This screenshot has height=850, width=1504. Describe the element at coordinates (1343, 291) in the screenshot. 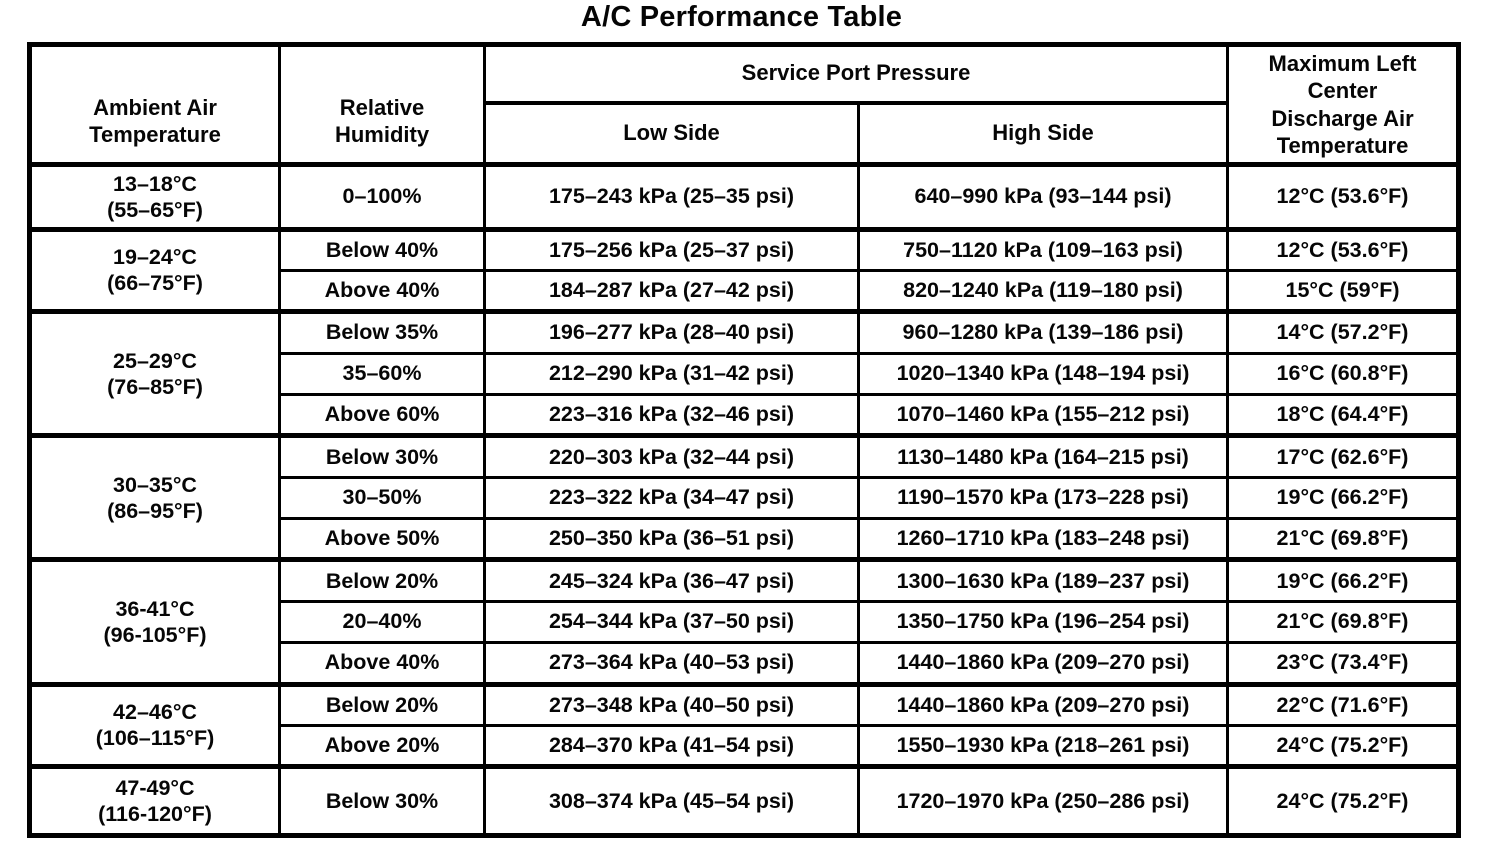

I see `discharge-temp-cell: 15°C (59°F)` at that location.